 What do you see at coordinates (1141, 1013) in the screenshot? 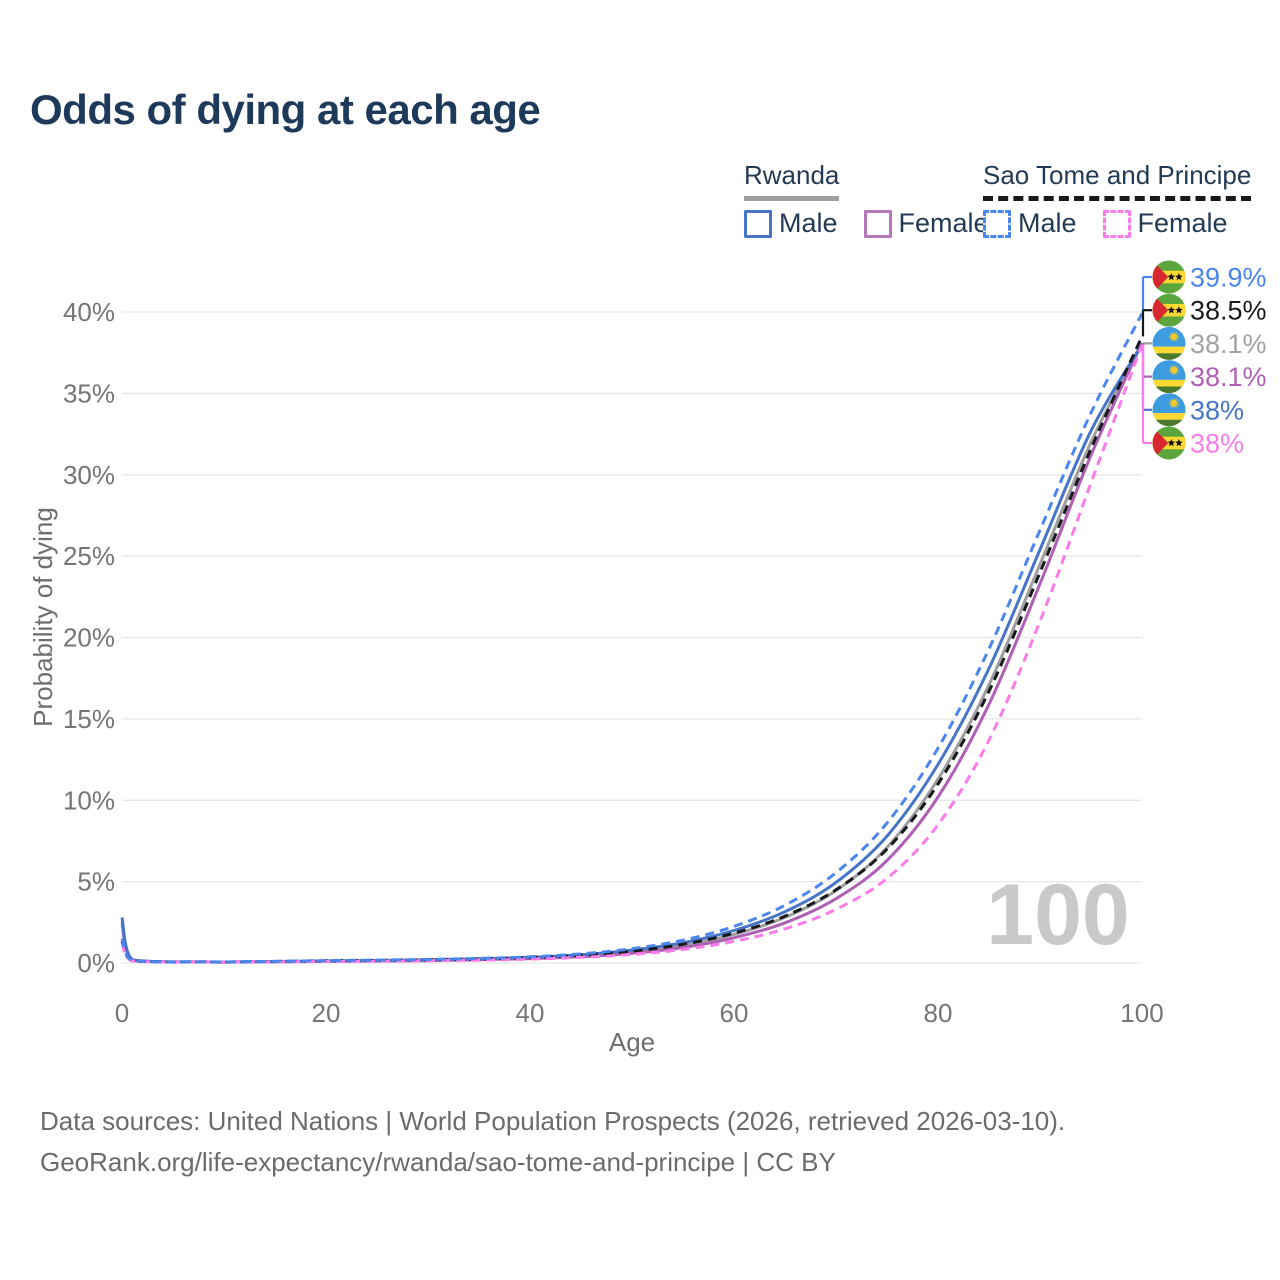
I see `x-tick-label: 100` at bounding box center [1141, 1013].